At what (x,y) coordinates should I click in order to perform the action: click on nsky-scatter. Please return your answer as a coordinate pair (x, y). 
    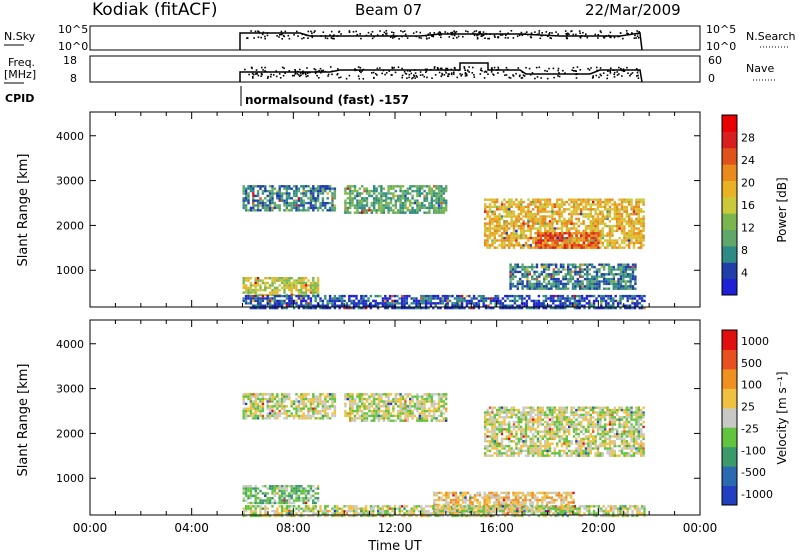
    Looking at the image, I should click on (443, 35).